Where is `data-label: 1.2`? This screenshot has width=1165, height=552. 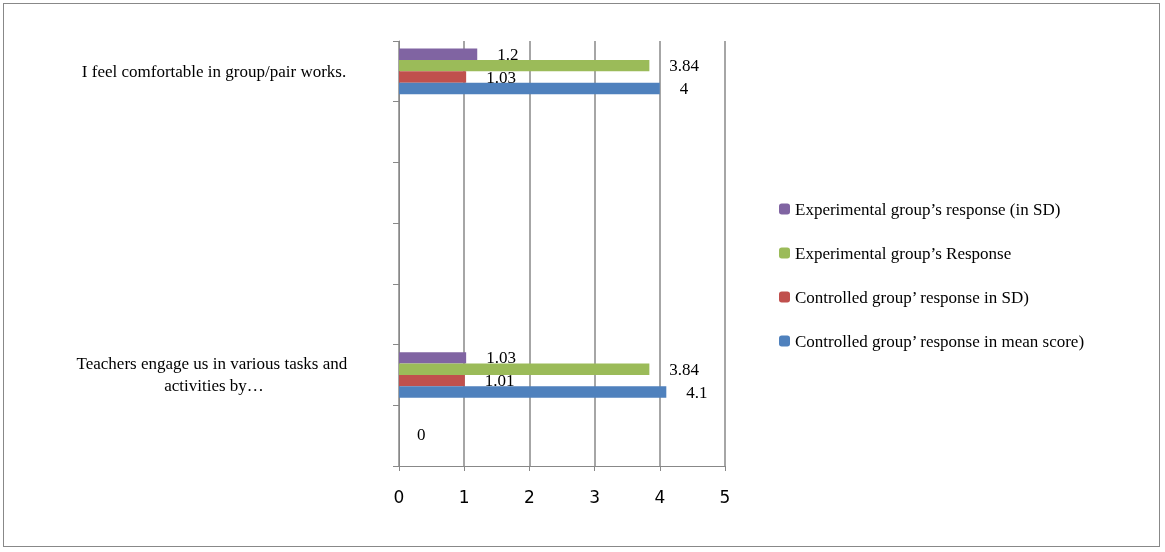 data-label: 1.2 is located at coordinates (508, 54).